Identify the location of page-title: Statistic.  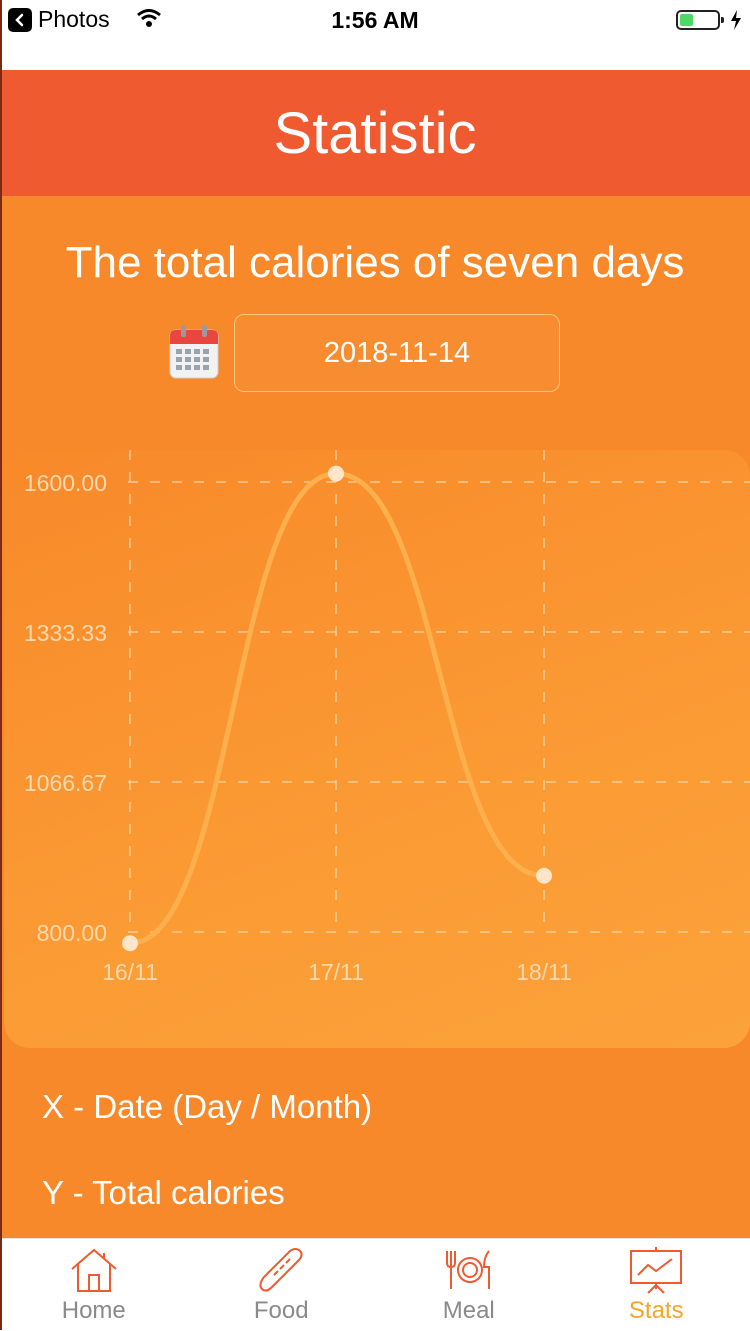
(375, 133).